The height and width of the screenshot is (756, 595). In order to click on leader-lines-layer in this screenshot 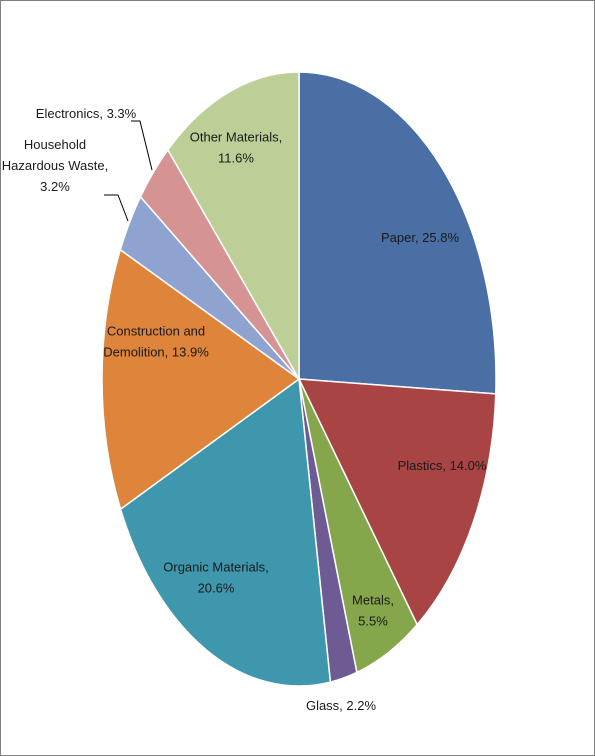, I will do `click(128, 171)`.